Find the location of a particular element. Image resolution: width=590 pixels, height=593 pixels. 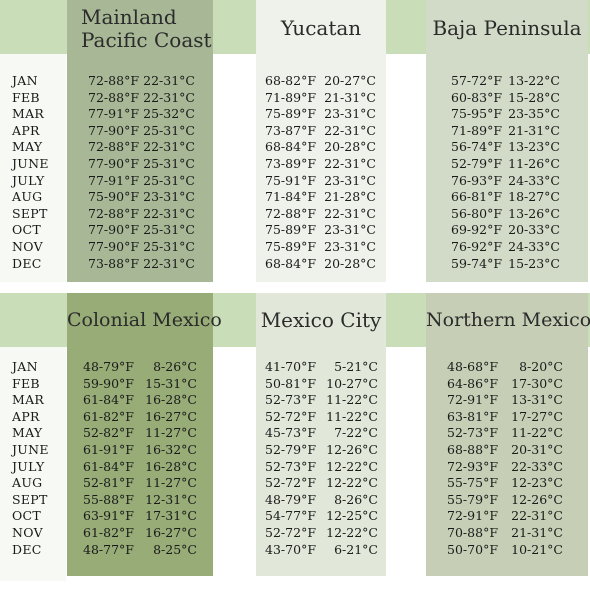

temp-fahrenheit: 48-77°F is located at coordinates (108, 549).